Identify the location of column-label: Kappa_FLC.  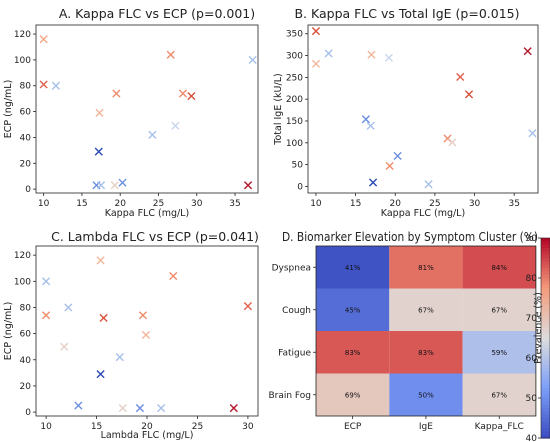
(499, 427).